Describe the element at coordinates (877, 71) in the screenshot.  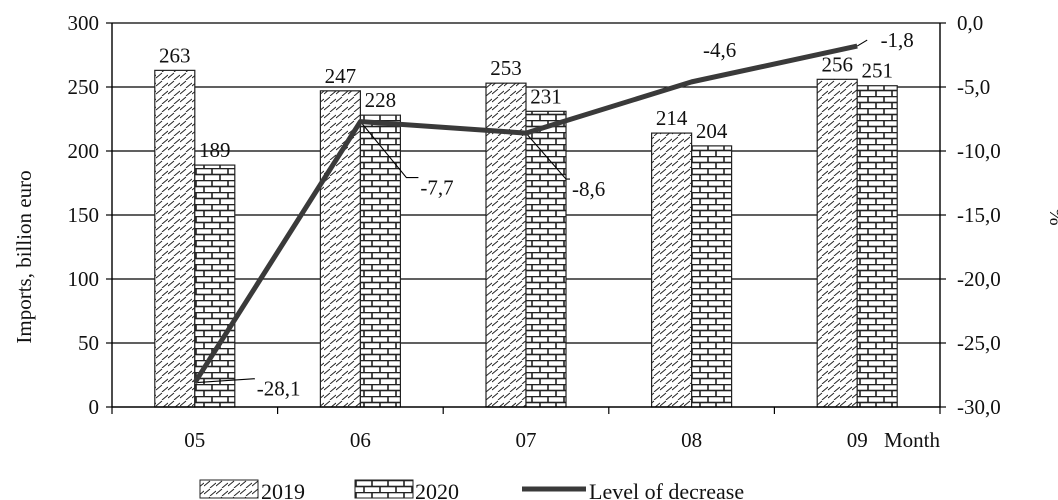
I see `data-label-2020: 251` at that location.